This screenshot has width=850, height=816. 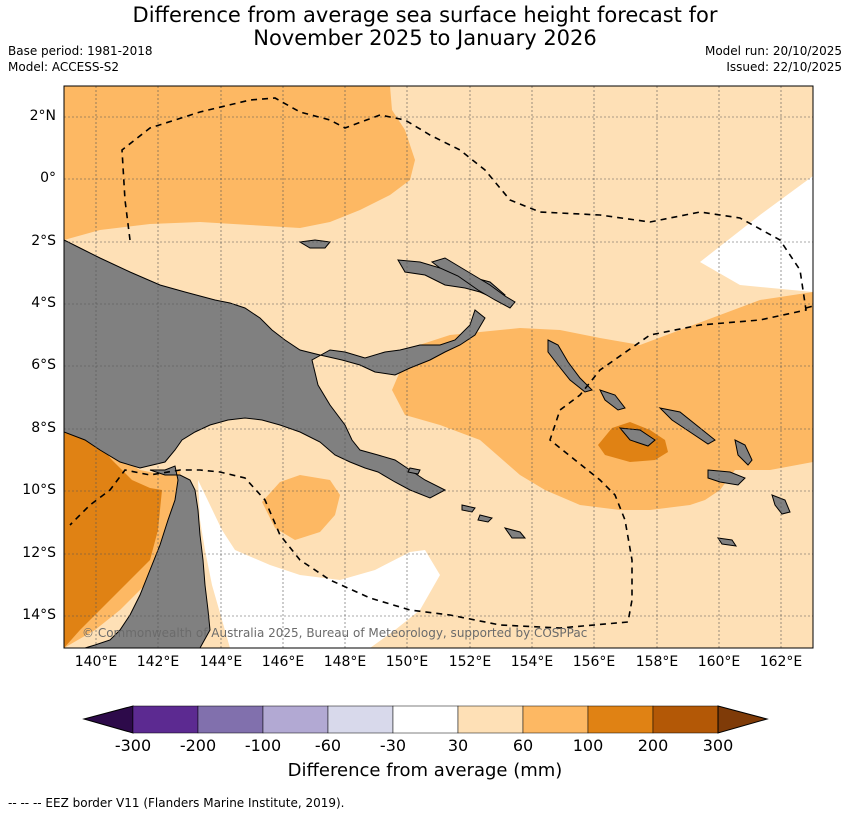 I want to click on lon-label-142e: 142°E, so click(x=158, y=662).